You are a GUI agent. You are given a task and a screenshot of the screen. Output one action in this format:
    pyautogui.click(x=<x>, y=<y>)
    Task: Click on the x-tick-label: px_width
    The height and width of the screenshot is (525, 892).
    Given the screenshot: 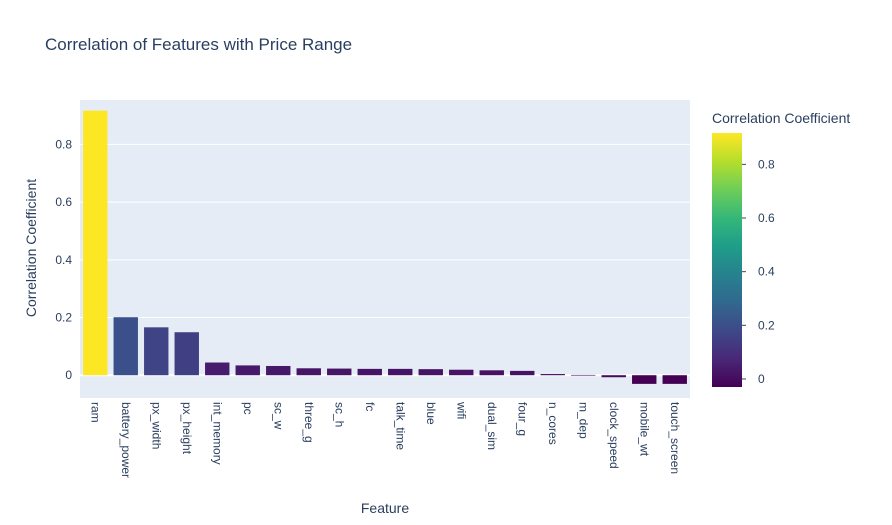 What is the action you would take?
    pyautogui.click(x=156, y=425)
    